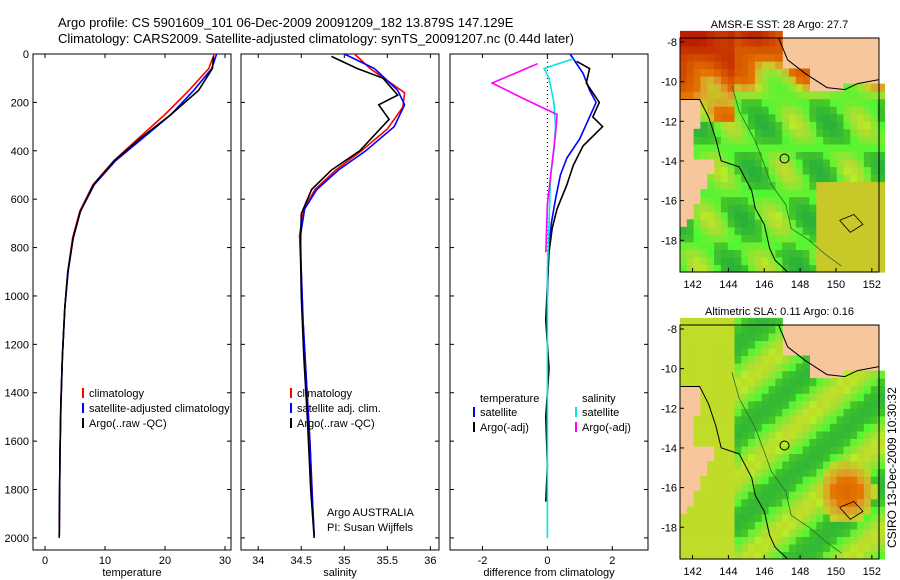 The image size is (900, 580). I want to click on x-tick-label: -2, so click(483, 561).